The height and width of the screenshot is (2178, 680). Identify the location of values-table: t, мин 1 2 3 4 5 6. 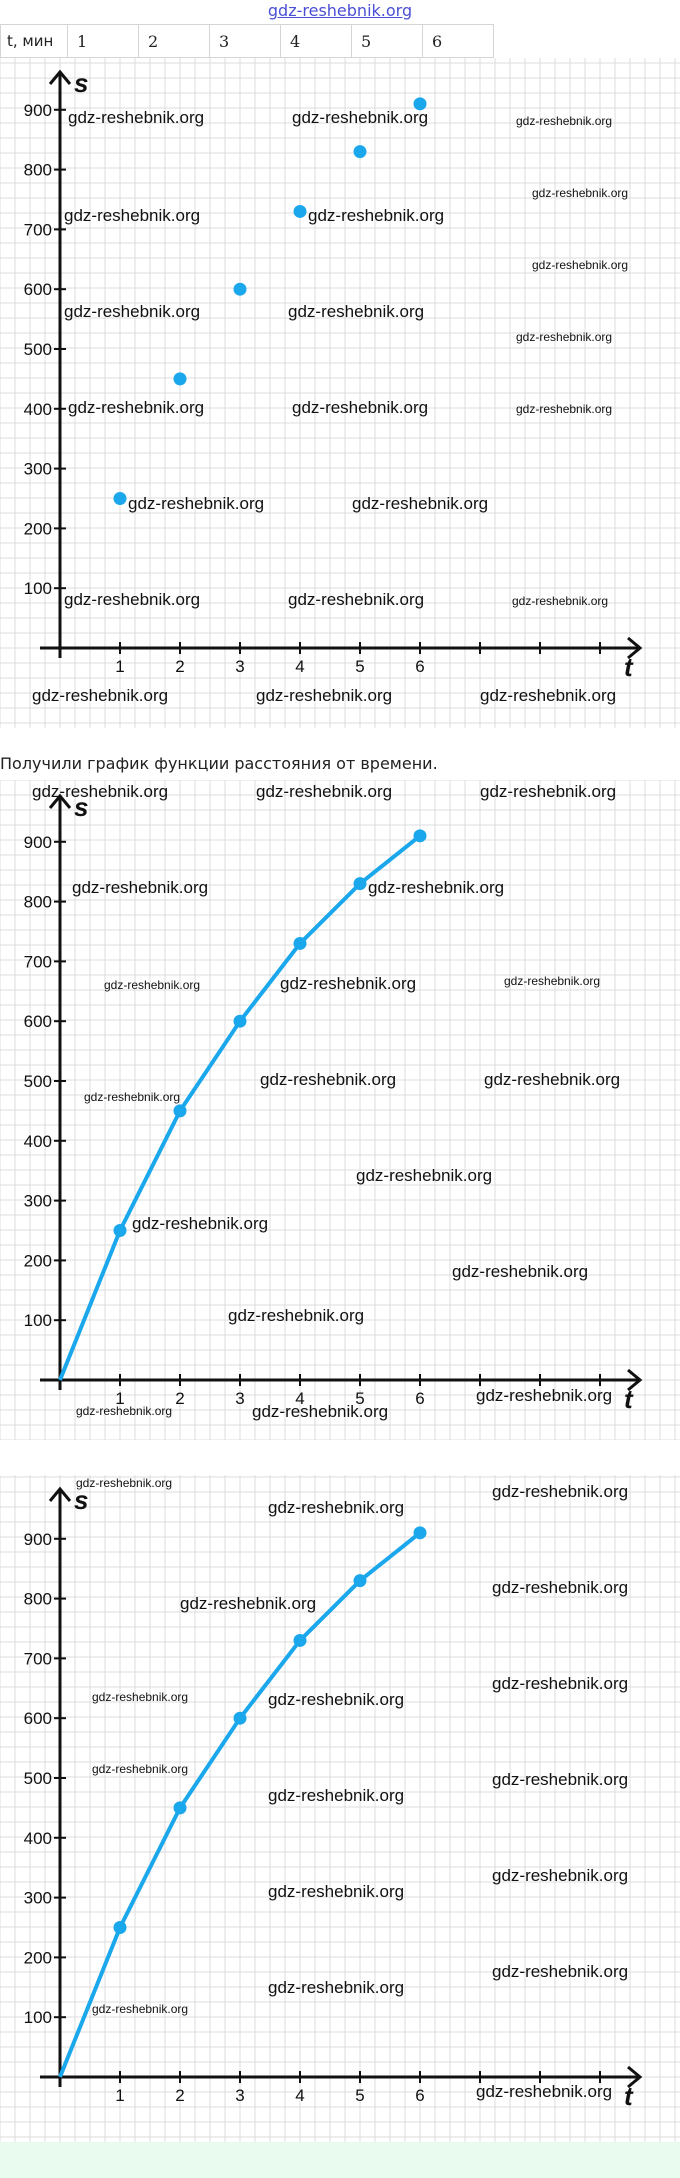
(247, 41).